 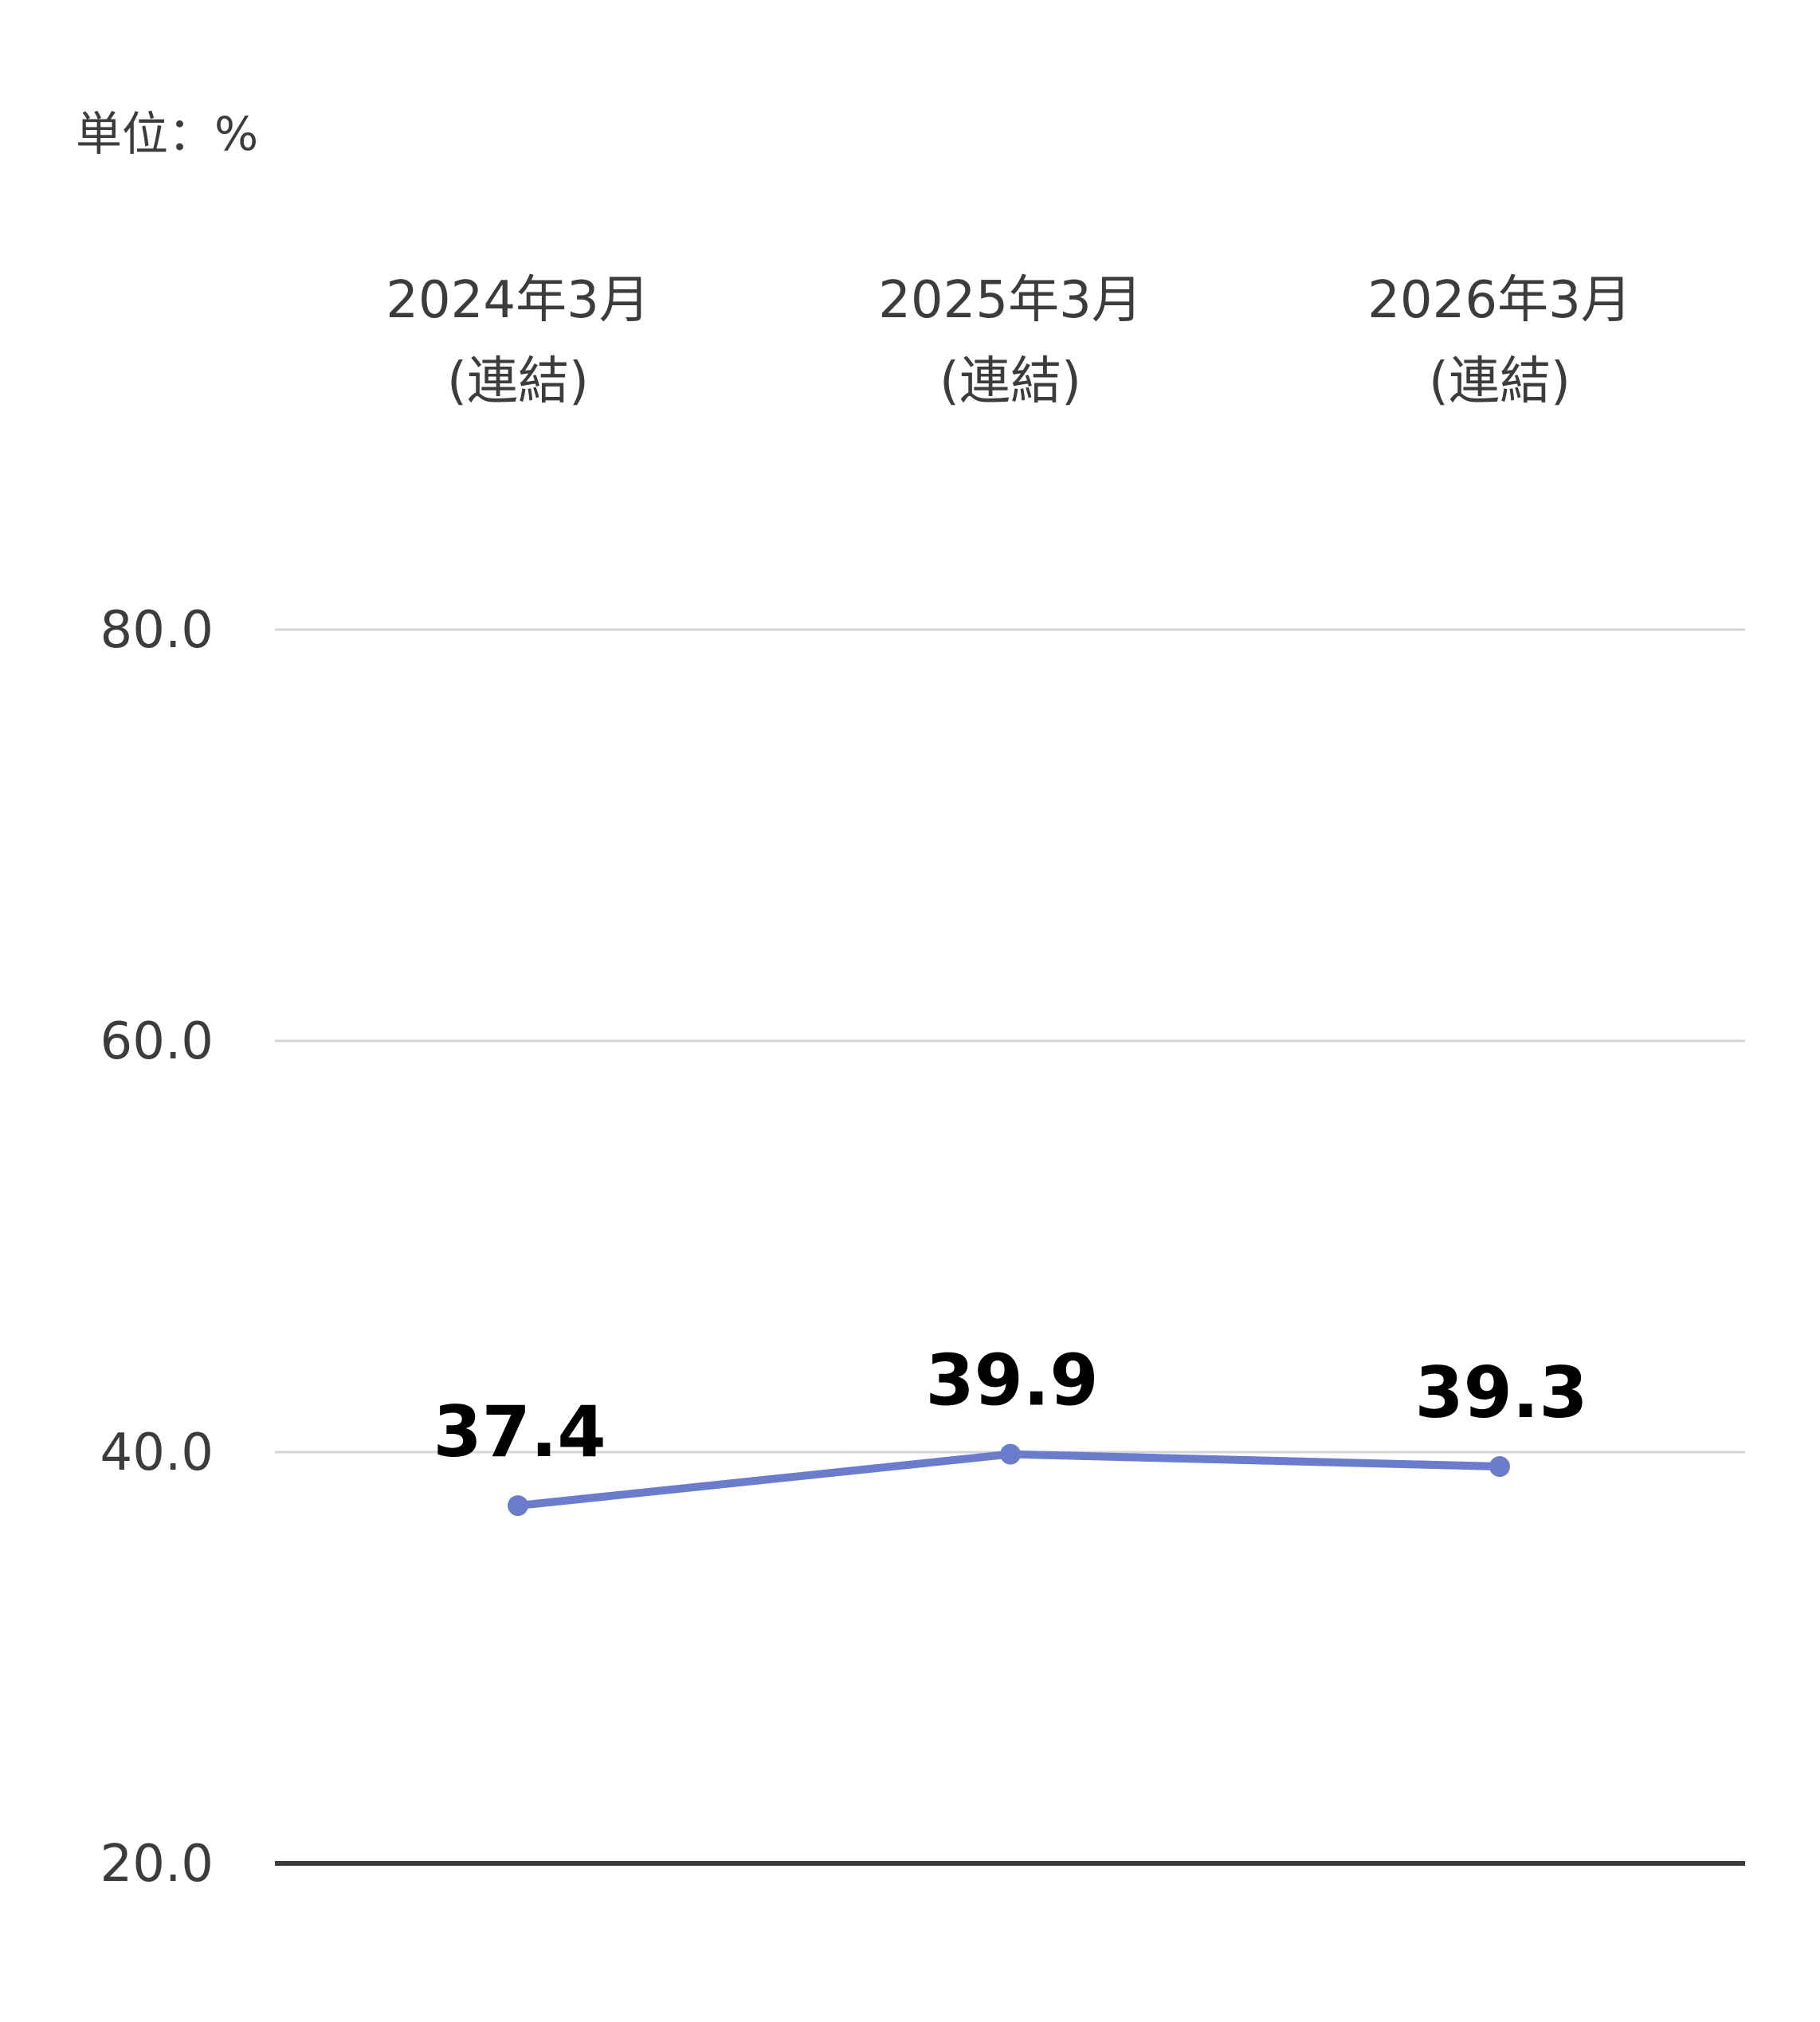 What do you see at coordinates (157, 1453) in the screenshot?
I see `y-tick-label: 40.0` at bounding box center [157, 1453].